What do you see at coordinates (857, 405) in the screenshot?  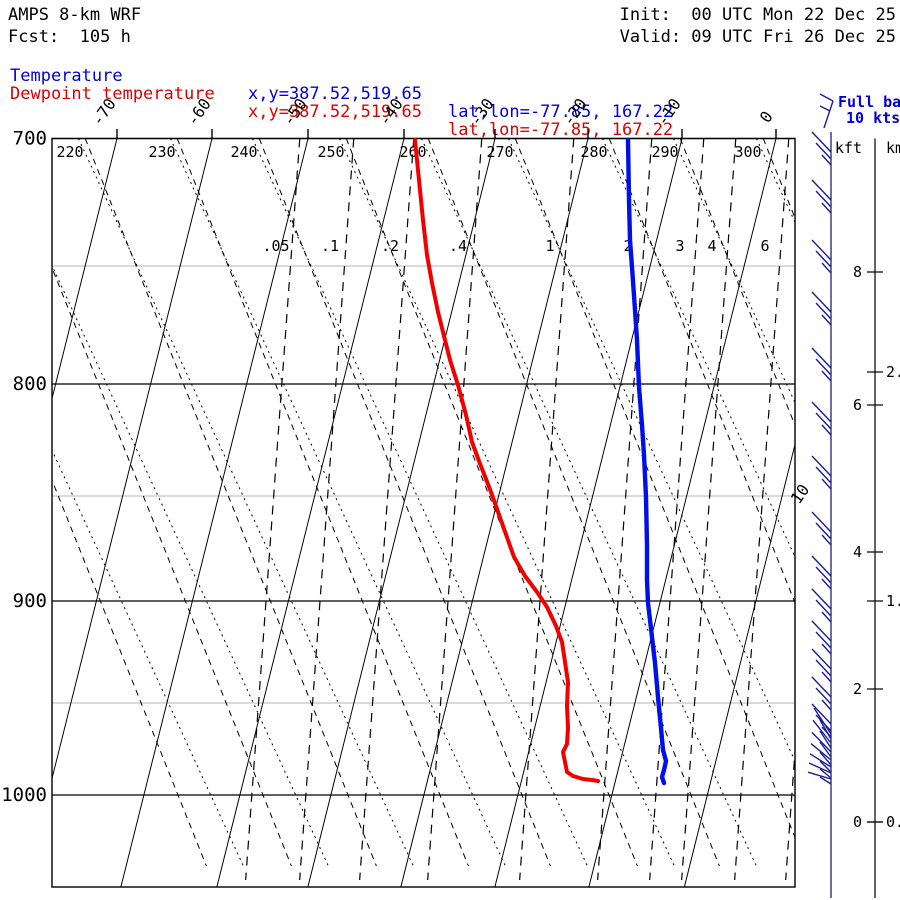 I see `kft-tick-label: 6` at bounding box center [857, 405].